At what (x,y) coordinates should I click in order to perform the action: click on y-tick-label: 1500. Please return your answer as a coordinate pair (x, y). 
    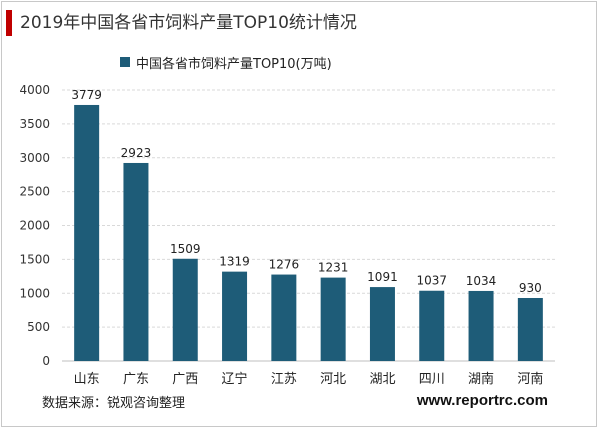
    Looking at the image, I should click on (34, 259).